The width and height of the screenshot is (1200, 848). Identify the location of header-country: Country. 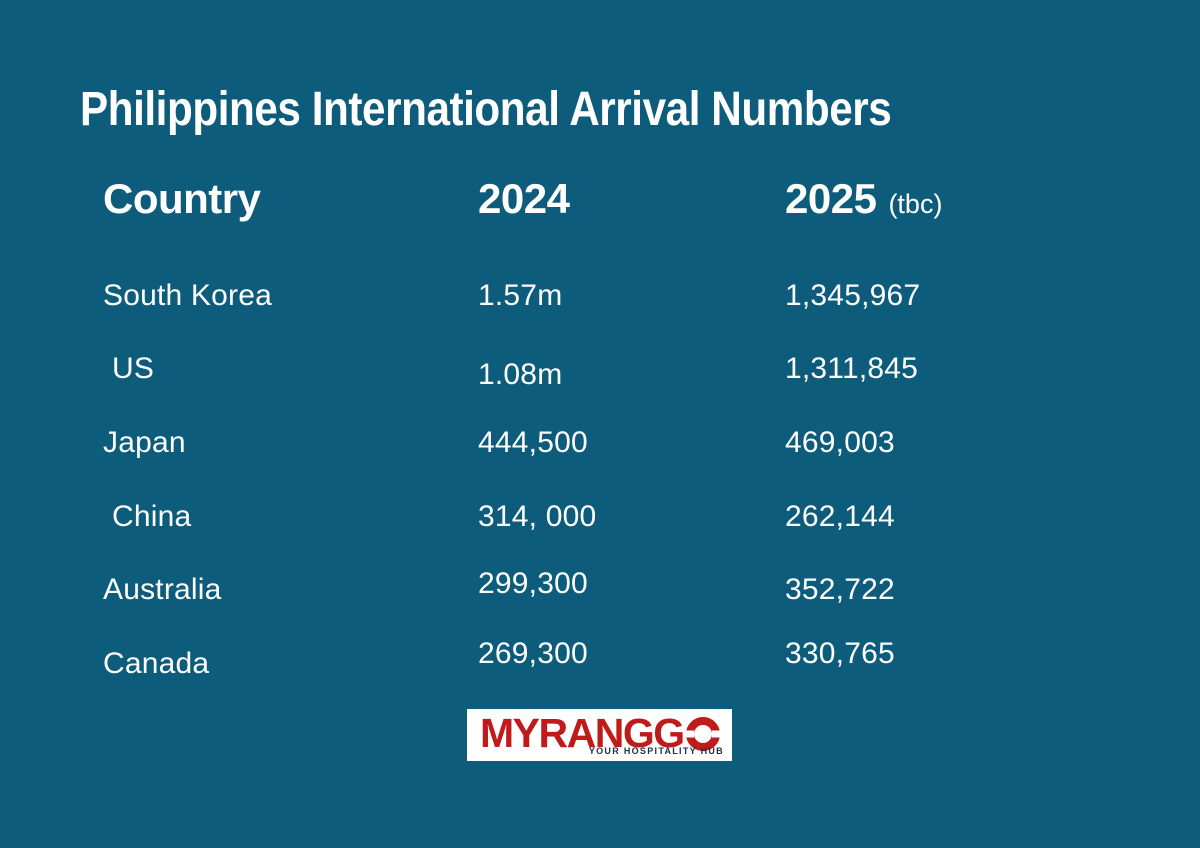
(182, 198).